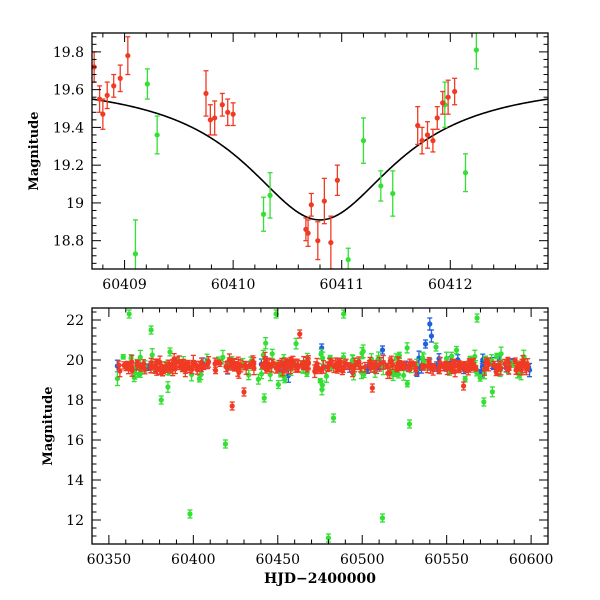 This screenshot has width=600, height=600. Describe the element at coordinates (362, 560) in the screenshot. I see `x-tick-label: 60500` at that location.